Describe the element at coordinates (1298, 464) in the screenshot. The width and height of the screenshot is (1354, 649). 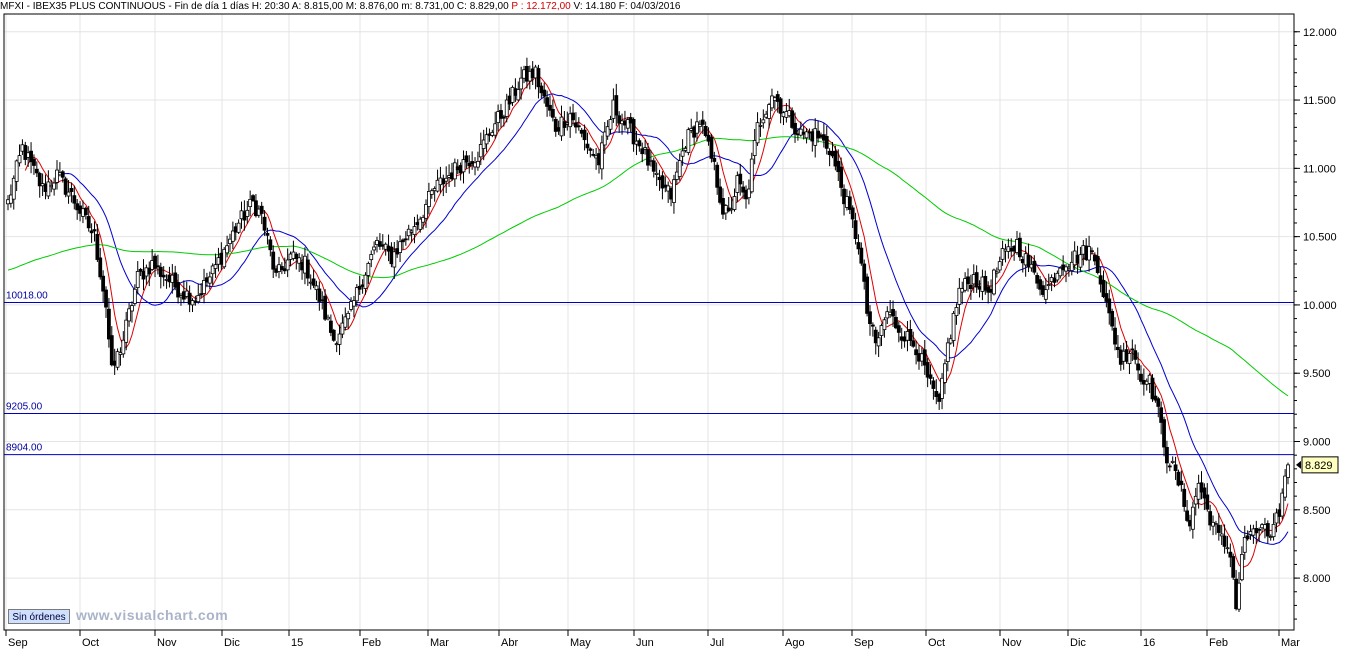
I see `last-price-arrow` at that location.